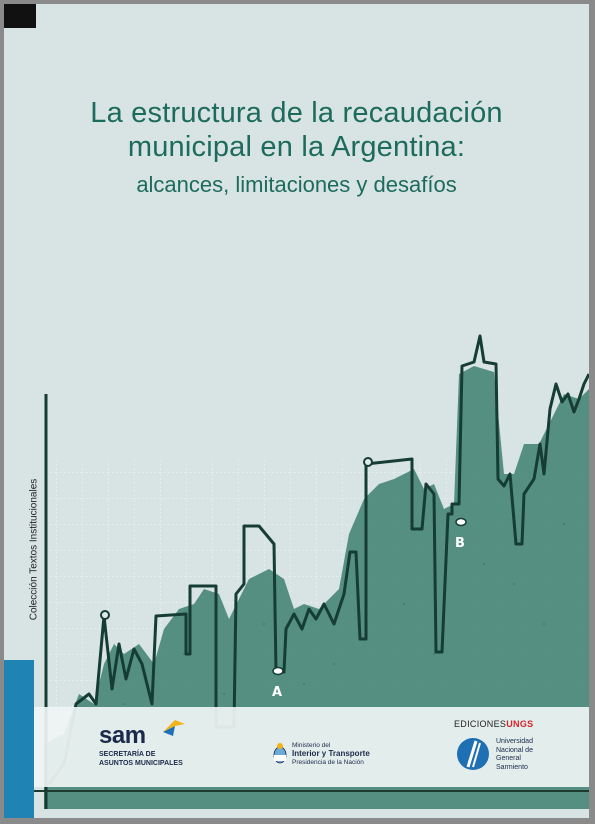  Describe the element at coordinates (154, 744) in the screenshot. I see `sam-logo: sam SECRETARÍA DE ASUNTOS MUNICIPALES` at that location.